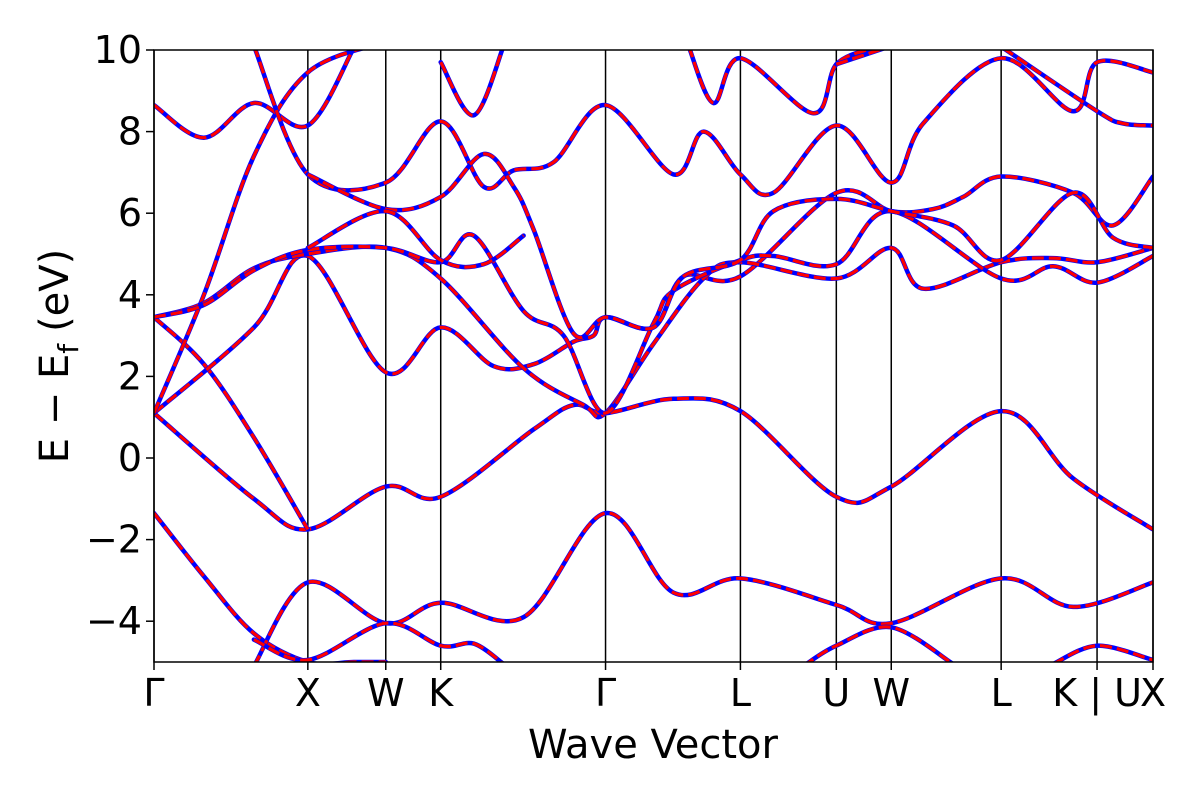 The height and width of the screenshot is (800, 1200). I want to click on y-tick-label: 4, so click(130, 295).